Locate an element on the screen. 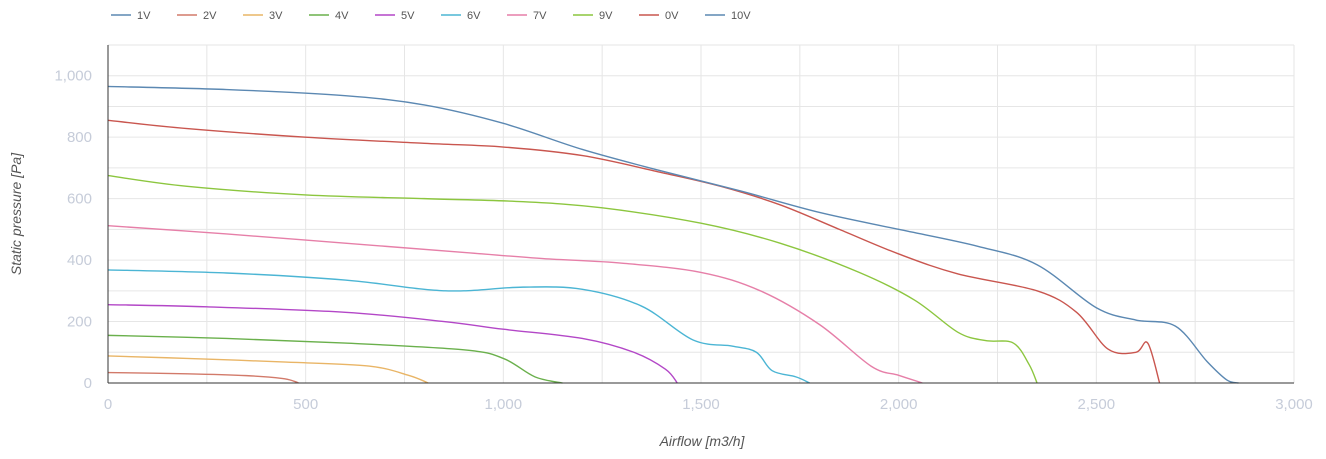  legend-label: 10V is located at coordinates (741, 16).